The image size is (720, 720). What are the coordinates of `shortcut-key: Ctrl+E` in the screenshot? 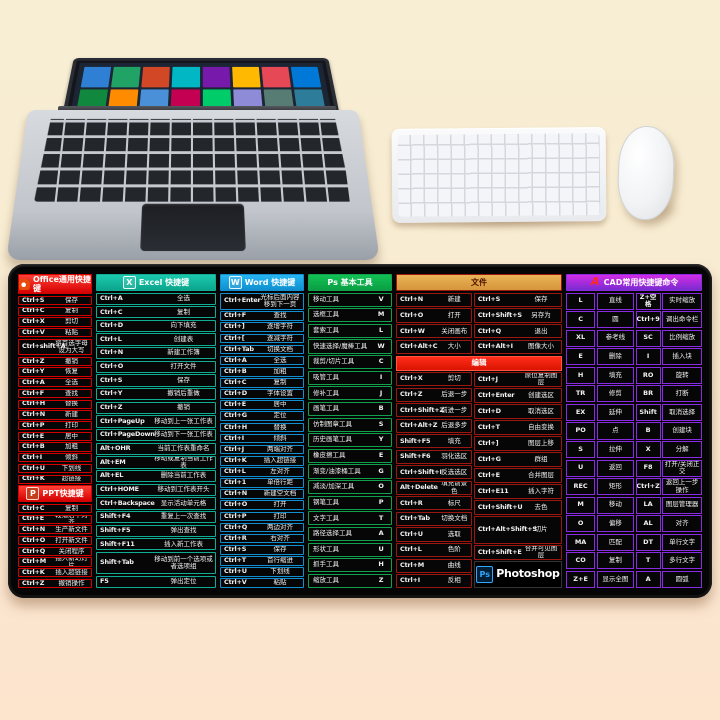 It's located at (33, 518).